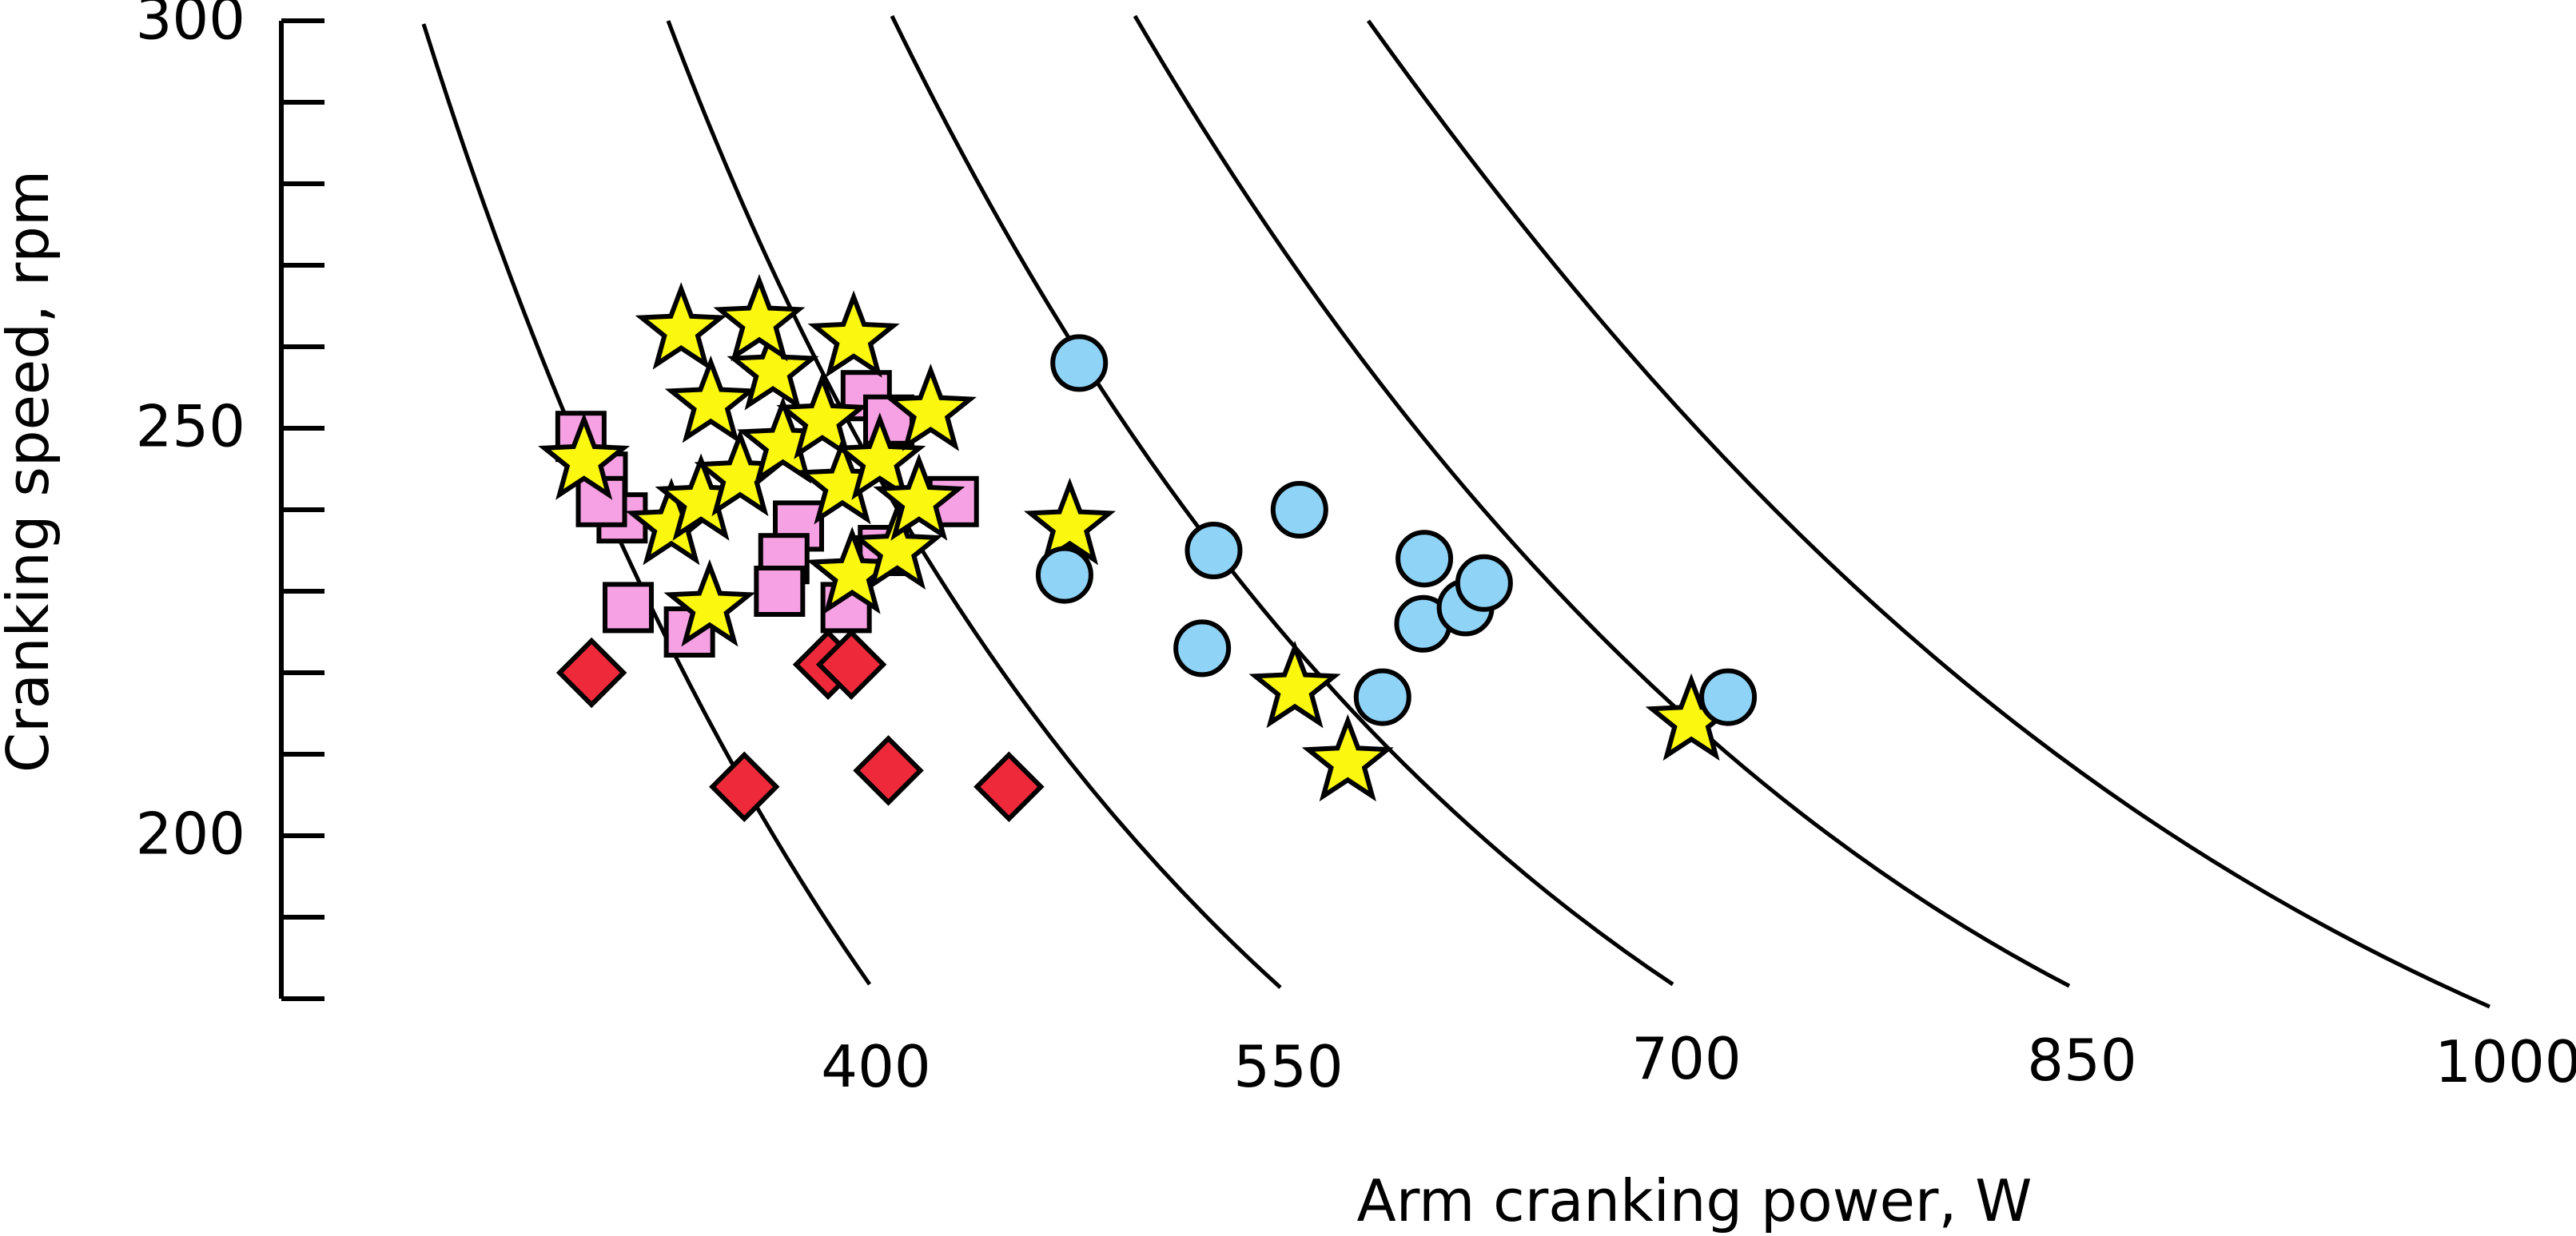 This screenshot has height=1236, width=2576. Describe the element at coordinates (190, 834) in the screenshot. I see `y-tick-label-200: 200` at that location.